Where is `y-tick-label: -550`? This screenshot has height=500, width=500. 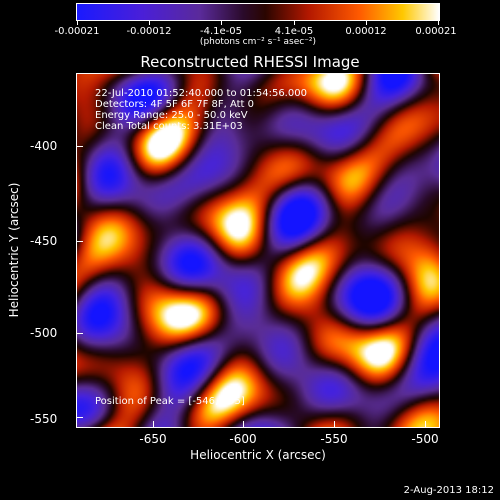 y-tick-label: -550 is located at coordinates (44, 419).